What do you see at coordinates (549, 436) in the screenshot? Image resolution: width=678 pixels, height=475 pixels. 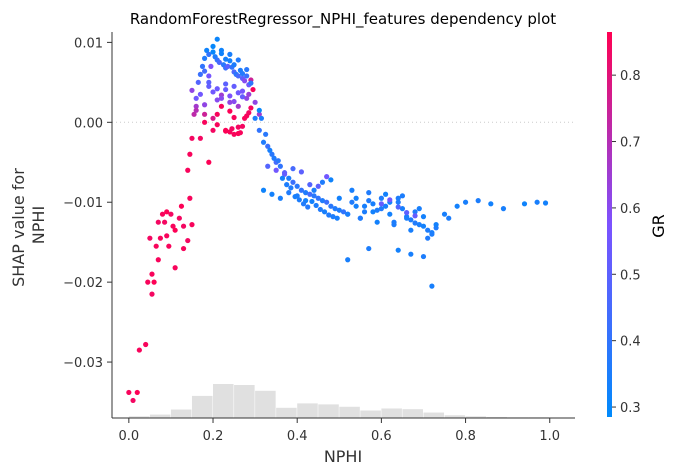 I see `x-tick-label: 1.0` at bounding box center [549, 436].